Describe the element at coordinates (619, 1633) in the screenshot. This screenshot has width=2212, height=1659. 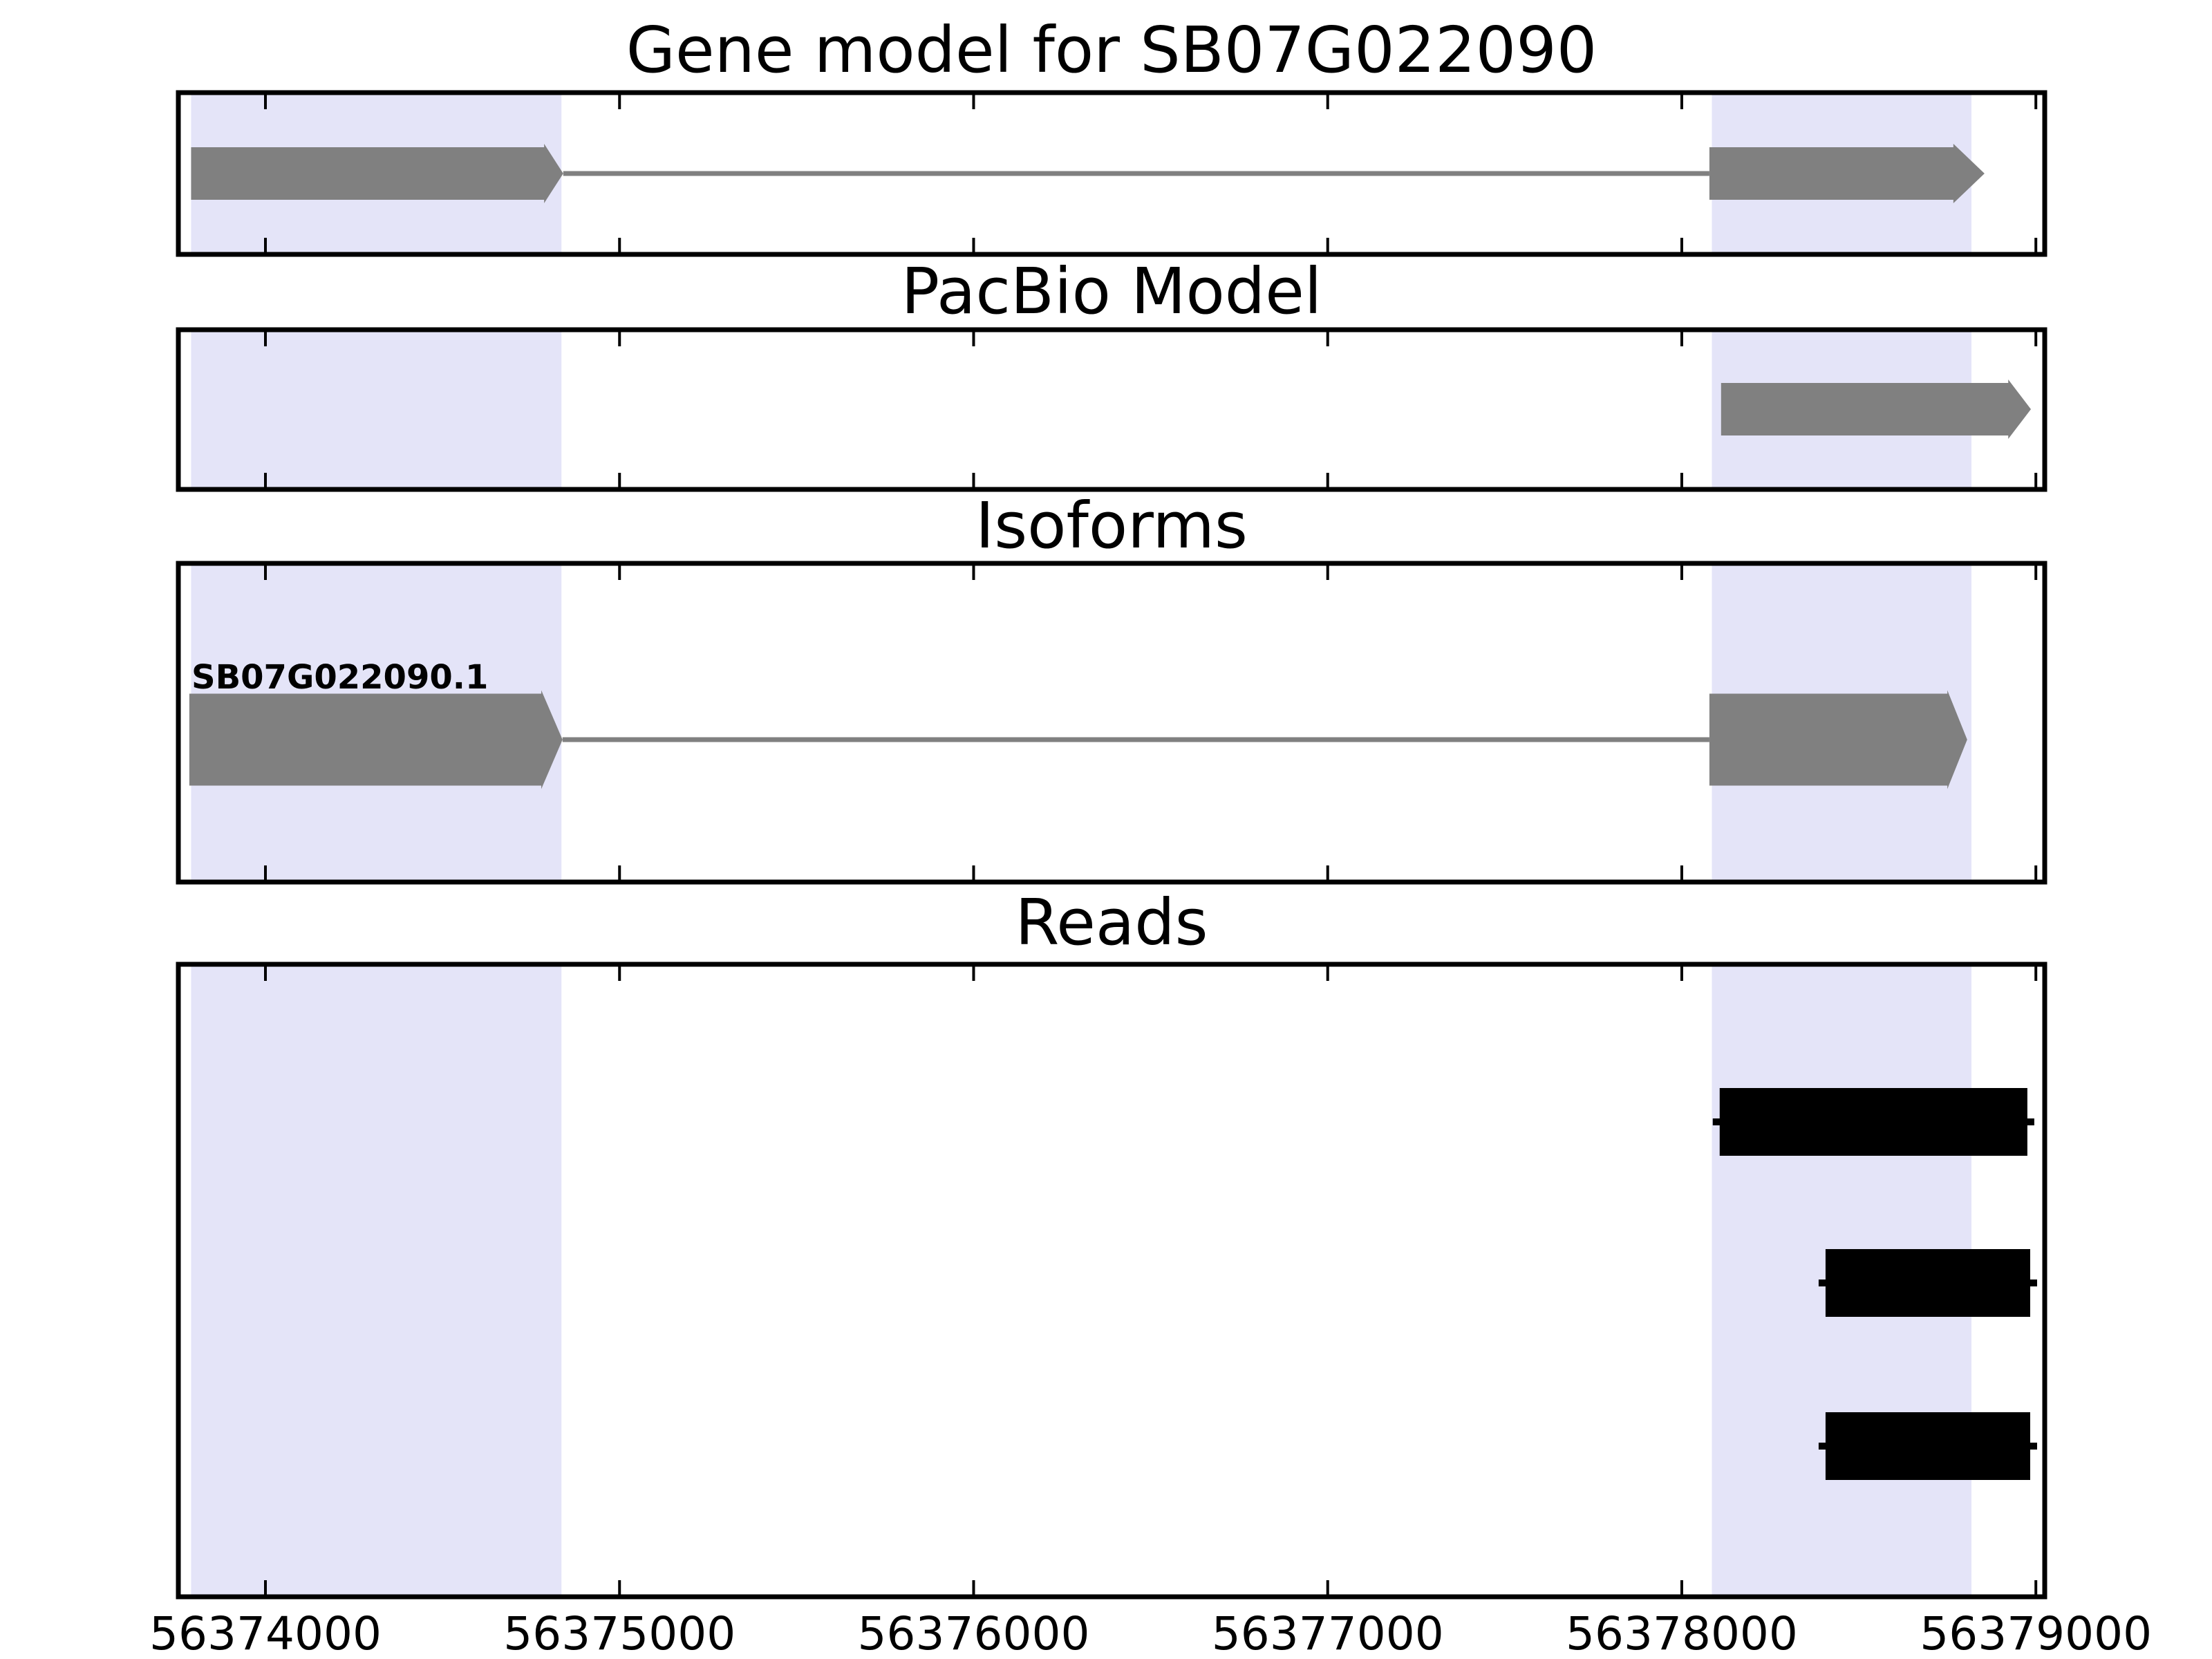
I see `tick-label: 56375000` at that location.